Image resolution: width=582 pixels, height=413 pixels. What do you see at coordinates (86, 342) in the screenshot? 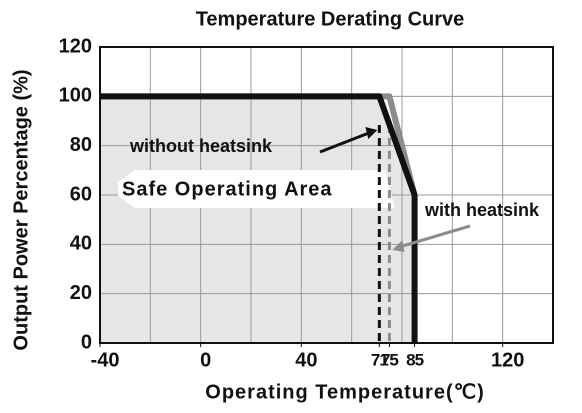
I see `y-tick-label: 0` at bounding box center [86, 342].